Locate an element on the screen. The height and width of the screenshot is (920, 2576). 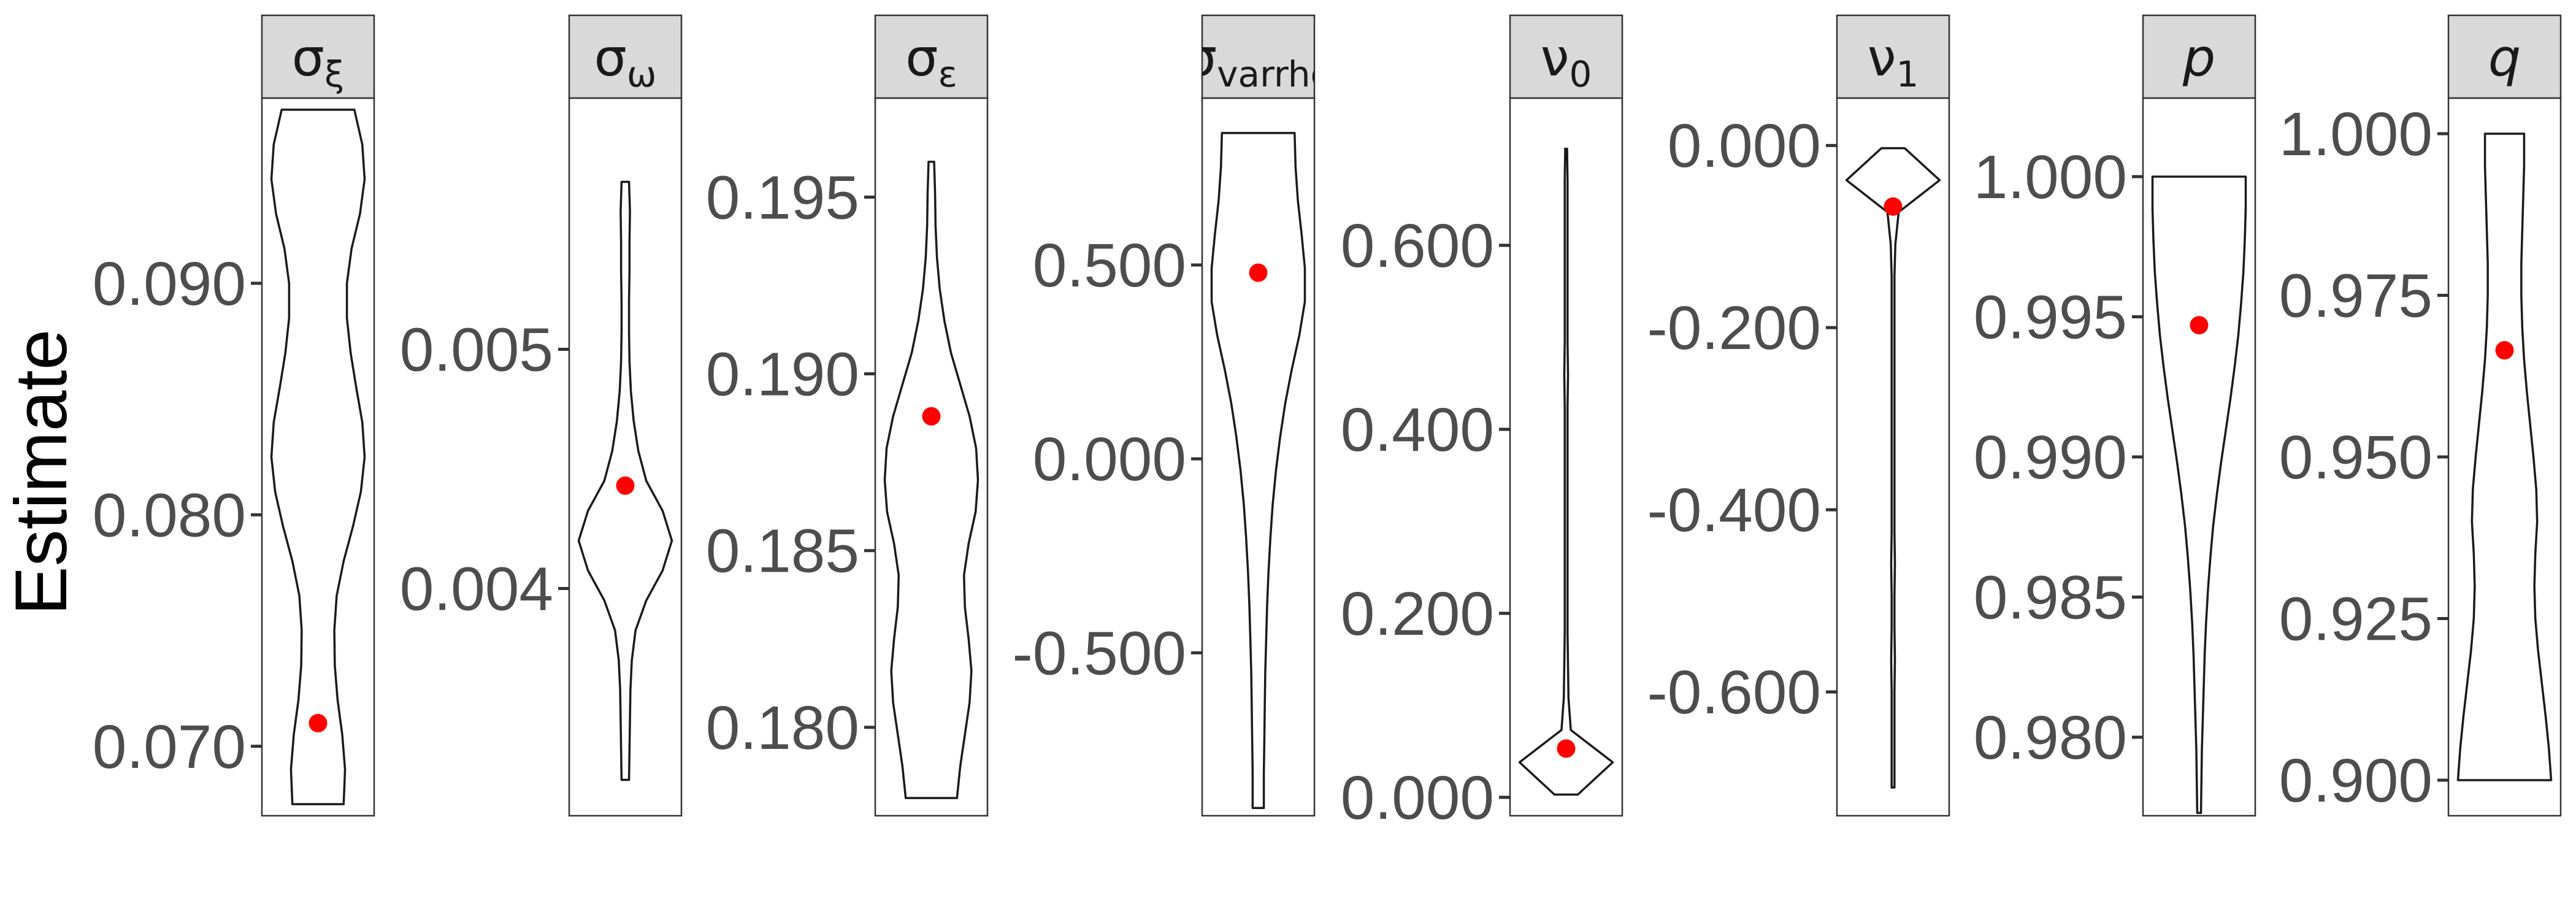
y-tick-label: -0.600 is located at coordinates (1734, 692).